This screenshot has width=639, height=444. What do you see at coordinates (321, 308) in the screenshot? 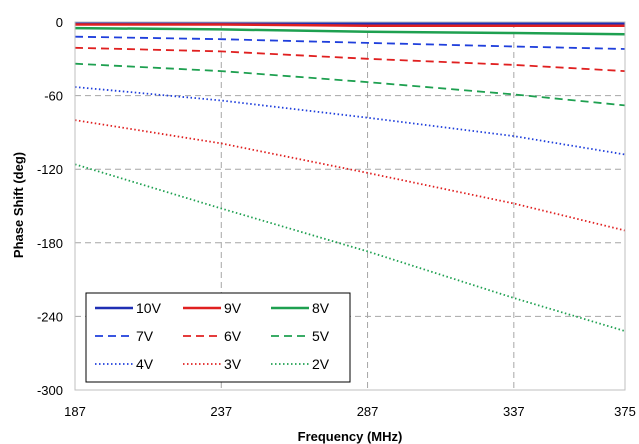
I see `legend-label-8v: 8V` at bounding box center [321, 308].